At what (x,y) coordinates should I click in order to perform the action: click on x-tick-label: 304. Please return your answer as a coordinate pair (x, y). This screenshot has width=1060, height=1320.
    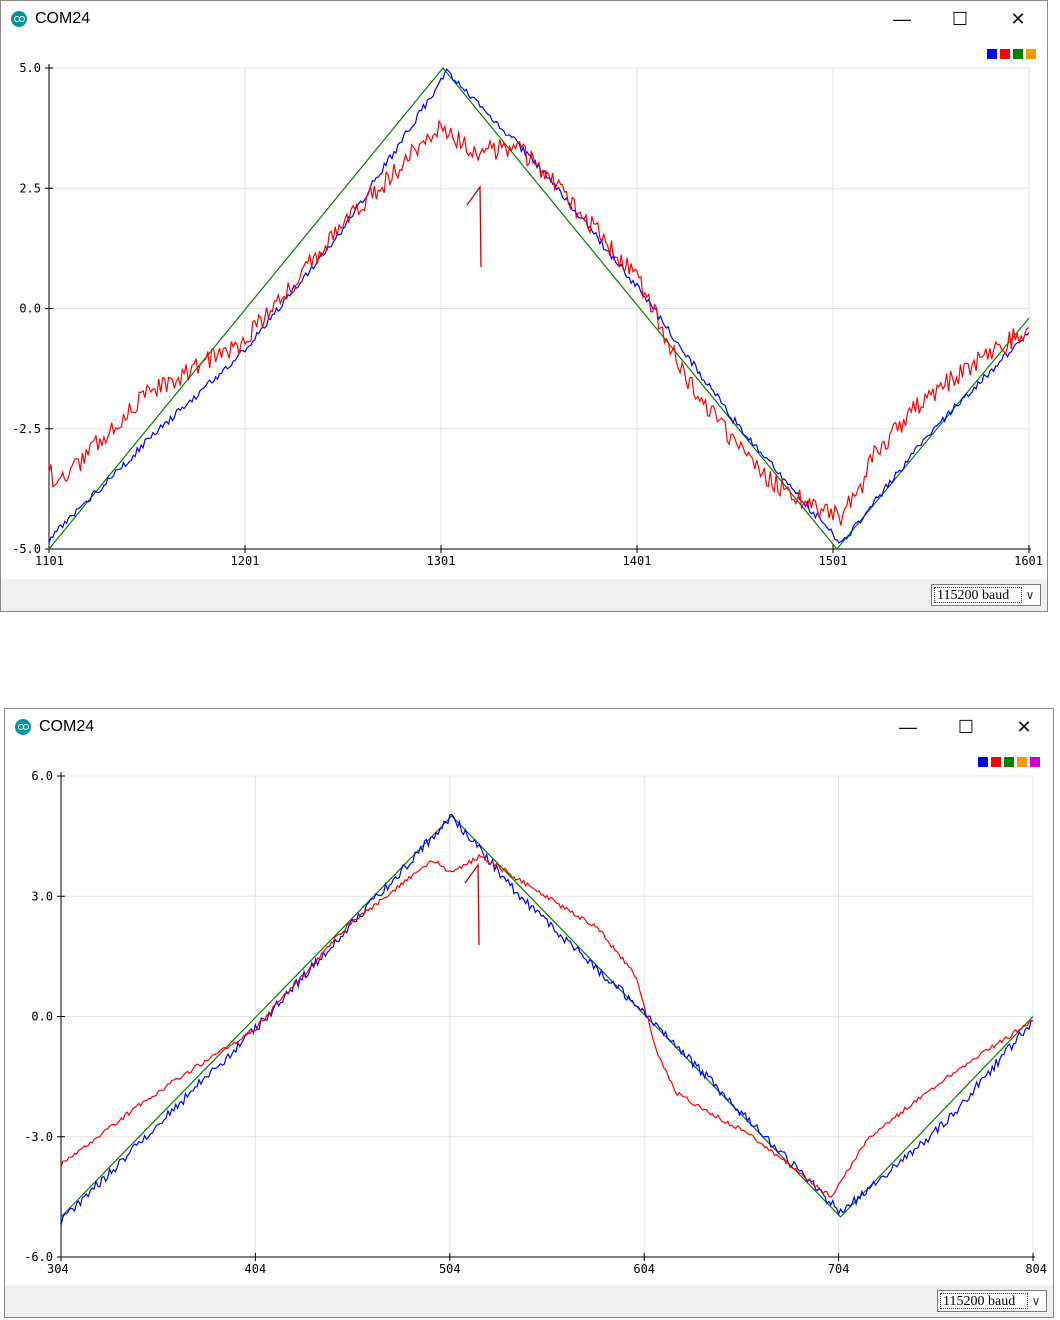
    Looking at the image, I should click on (58, 1269).